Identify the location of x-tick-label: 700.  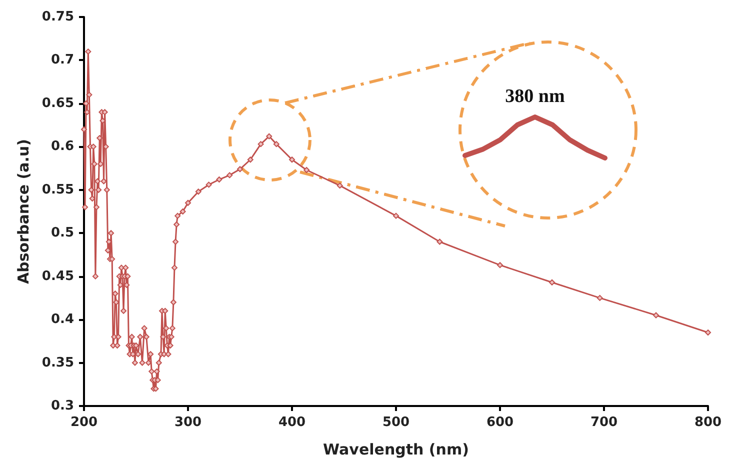
(604, 422).